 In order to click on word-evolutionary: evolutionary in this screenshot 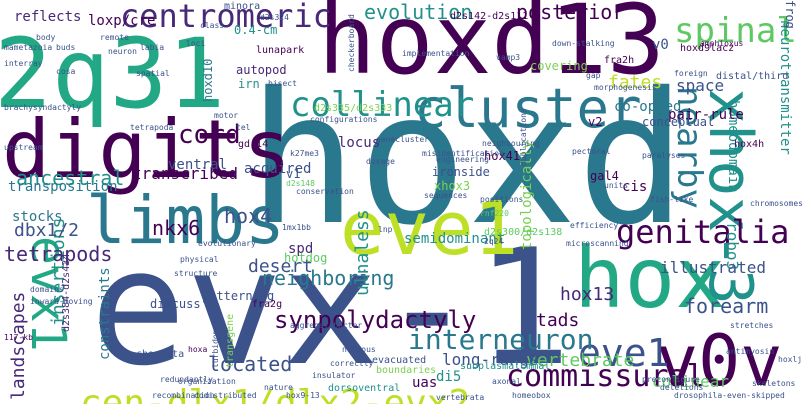, I will do `click(227, 243)`.